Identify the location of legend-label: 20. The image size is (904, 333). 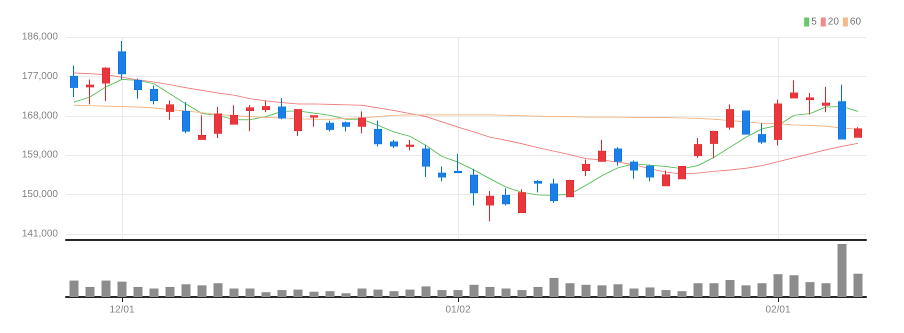
(834, 22).